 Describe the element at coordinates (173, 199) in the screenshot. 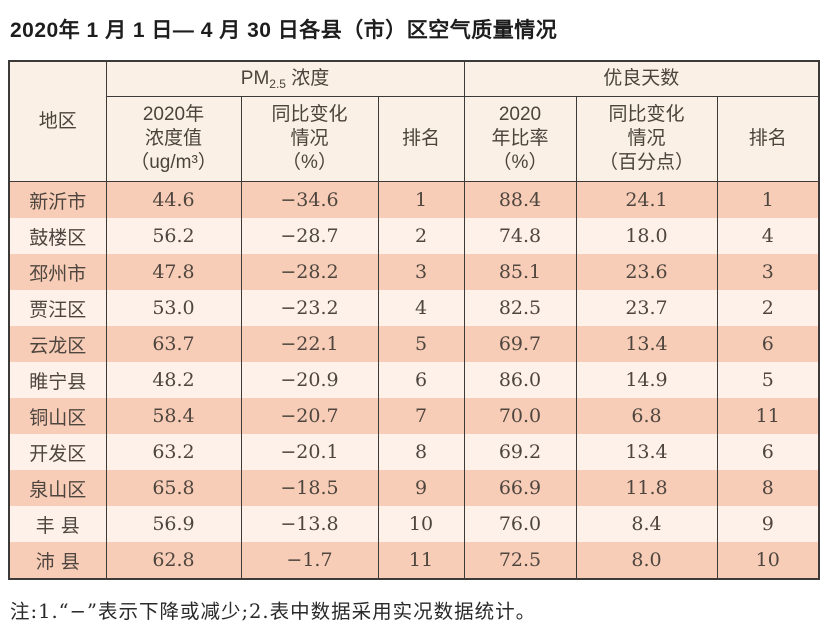

I see `cell-pm-value: 44.6` at that location.